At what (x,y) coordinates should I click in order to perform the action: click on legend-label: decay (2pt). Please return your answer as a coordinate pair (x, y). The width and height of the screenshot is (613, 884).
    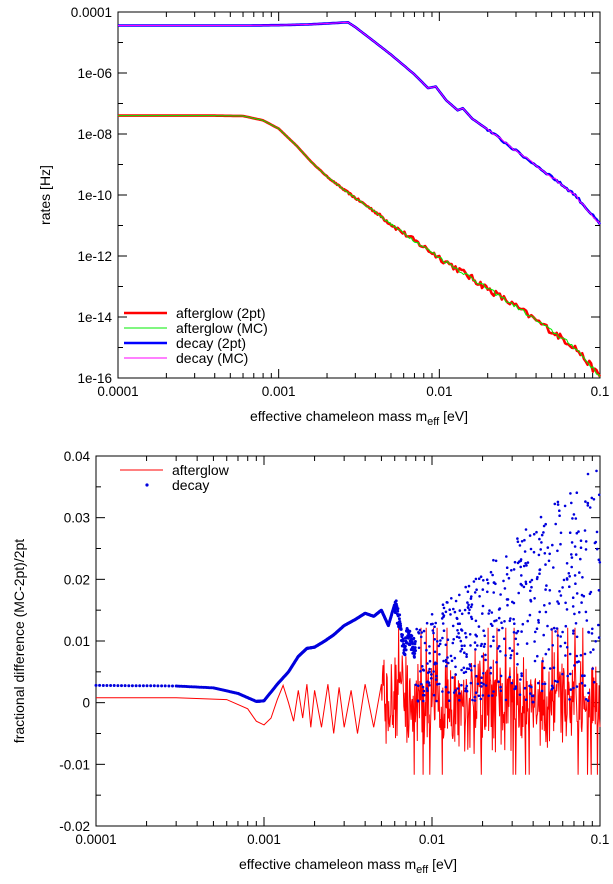
    Looking at the image, I should click on (211, 343).